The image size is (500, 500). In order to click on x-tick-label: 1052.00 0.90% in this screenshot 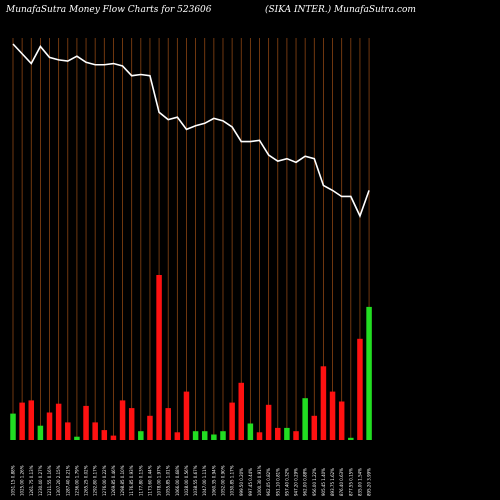, I will do `click(222, 480)`.